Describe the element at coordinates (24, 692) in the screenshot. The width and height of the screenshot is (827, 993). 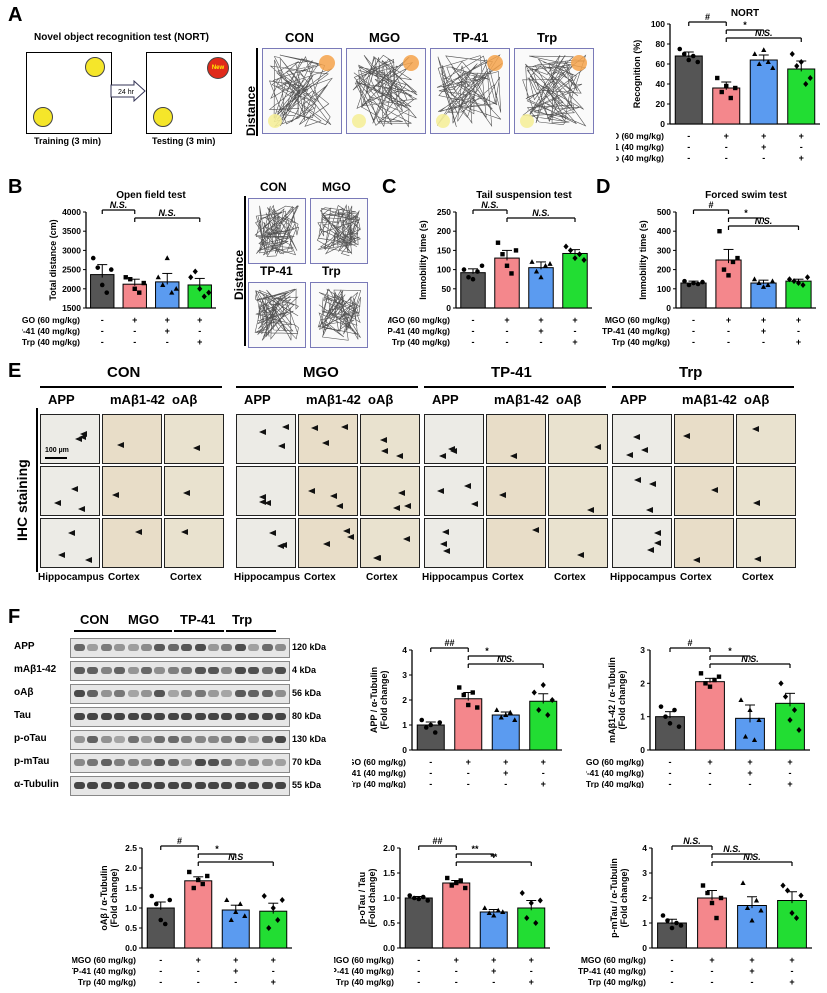
I see `blot-protein-label: oAβ` at that location.